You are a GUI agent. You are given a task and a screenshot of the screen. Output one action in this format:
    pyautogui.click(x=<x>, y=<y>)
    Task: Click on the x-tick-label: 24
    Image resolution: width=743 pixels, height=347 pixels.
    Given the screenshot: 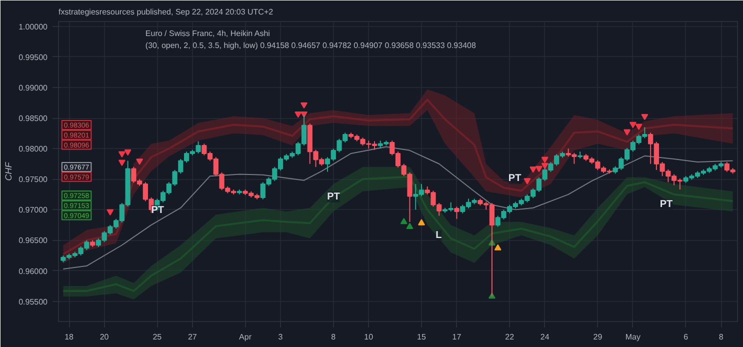 What is the action you would take?
    pyautogui.click(x=545, y=337)
    